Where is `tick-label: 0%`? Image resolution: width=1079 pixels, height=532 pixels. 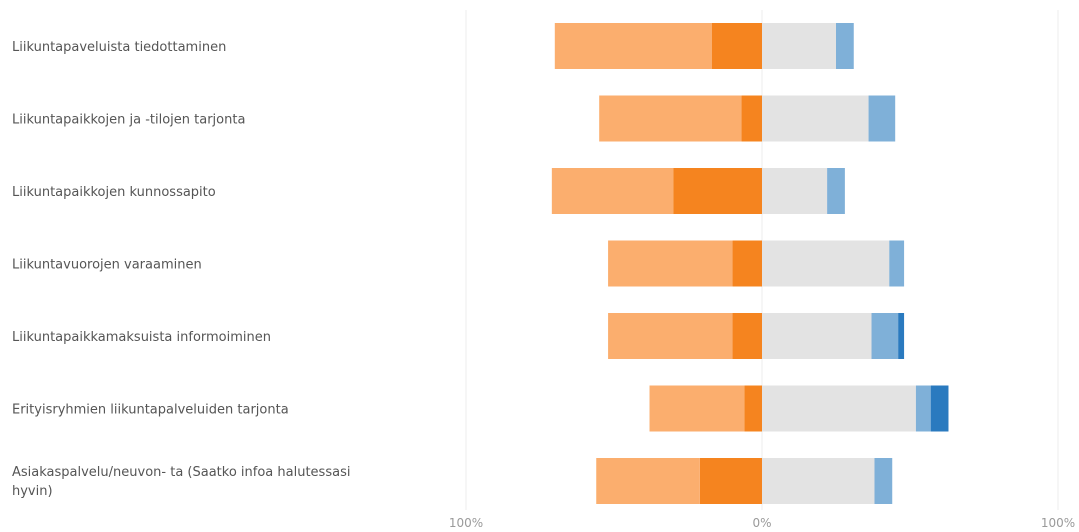
tick-label: 0% is located at coordinates (761, 523).